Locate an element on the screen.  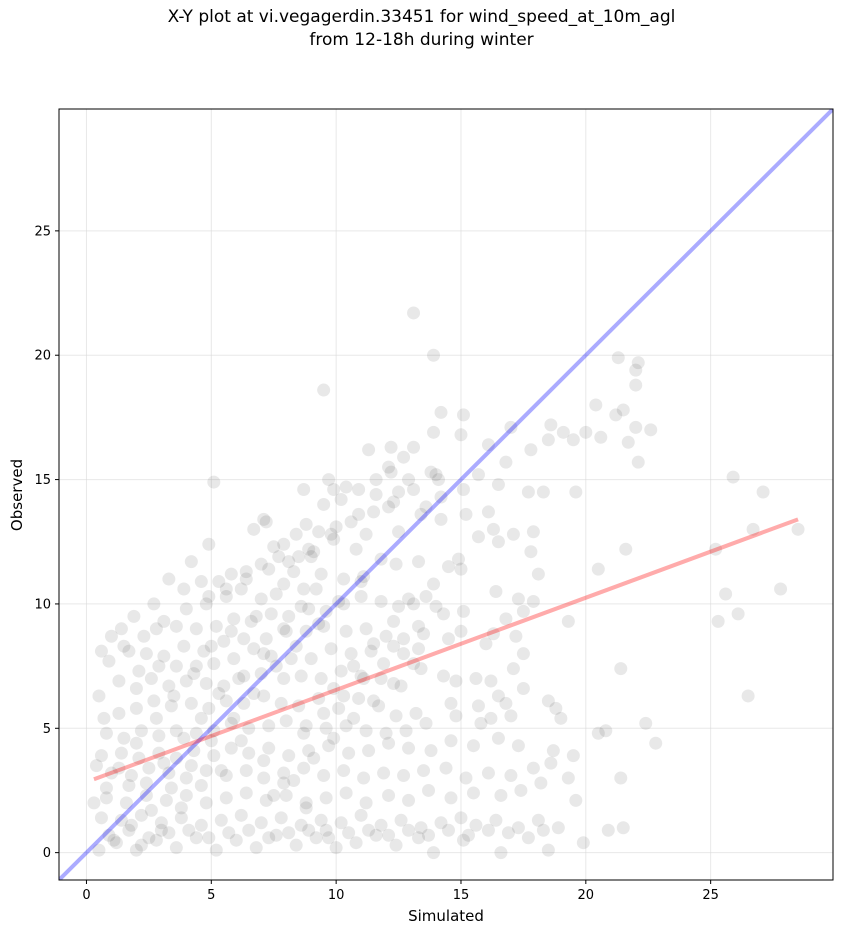
y-axis-label: Observed is located at coordinates (17, 495).